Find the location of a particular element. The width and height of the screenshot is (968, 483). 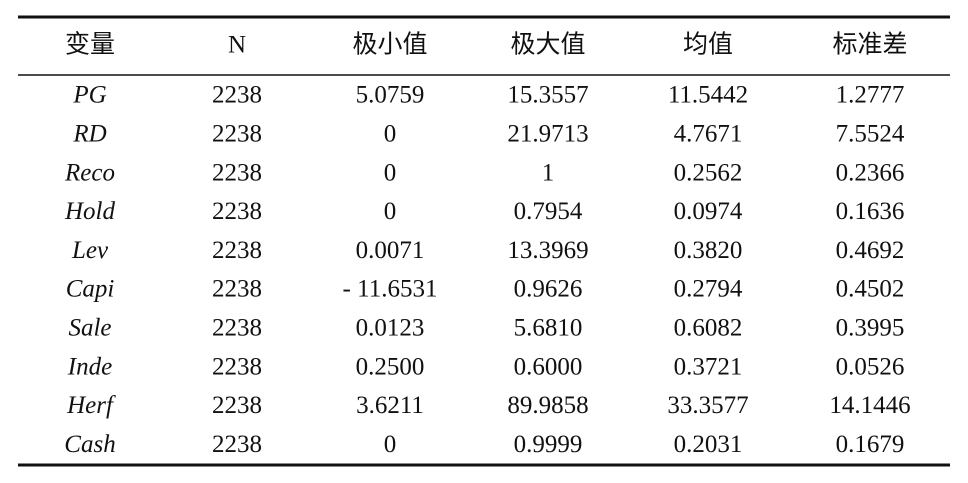

cell: 0.6000 is located at coordinates (548, 366).